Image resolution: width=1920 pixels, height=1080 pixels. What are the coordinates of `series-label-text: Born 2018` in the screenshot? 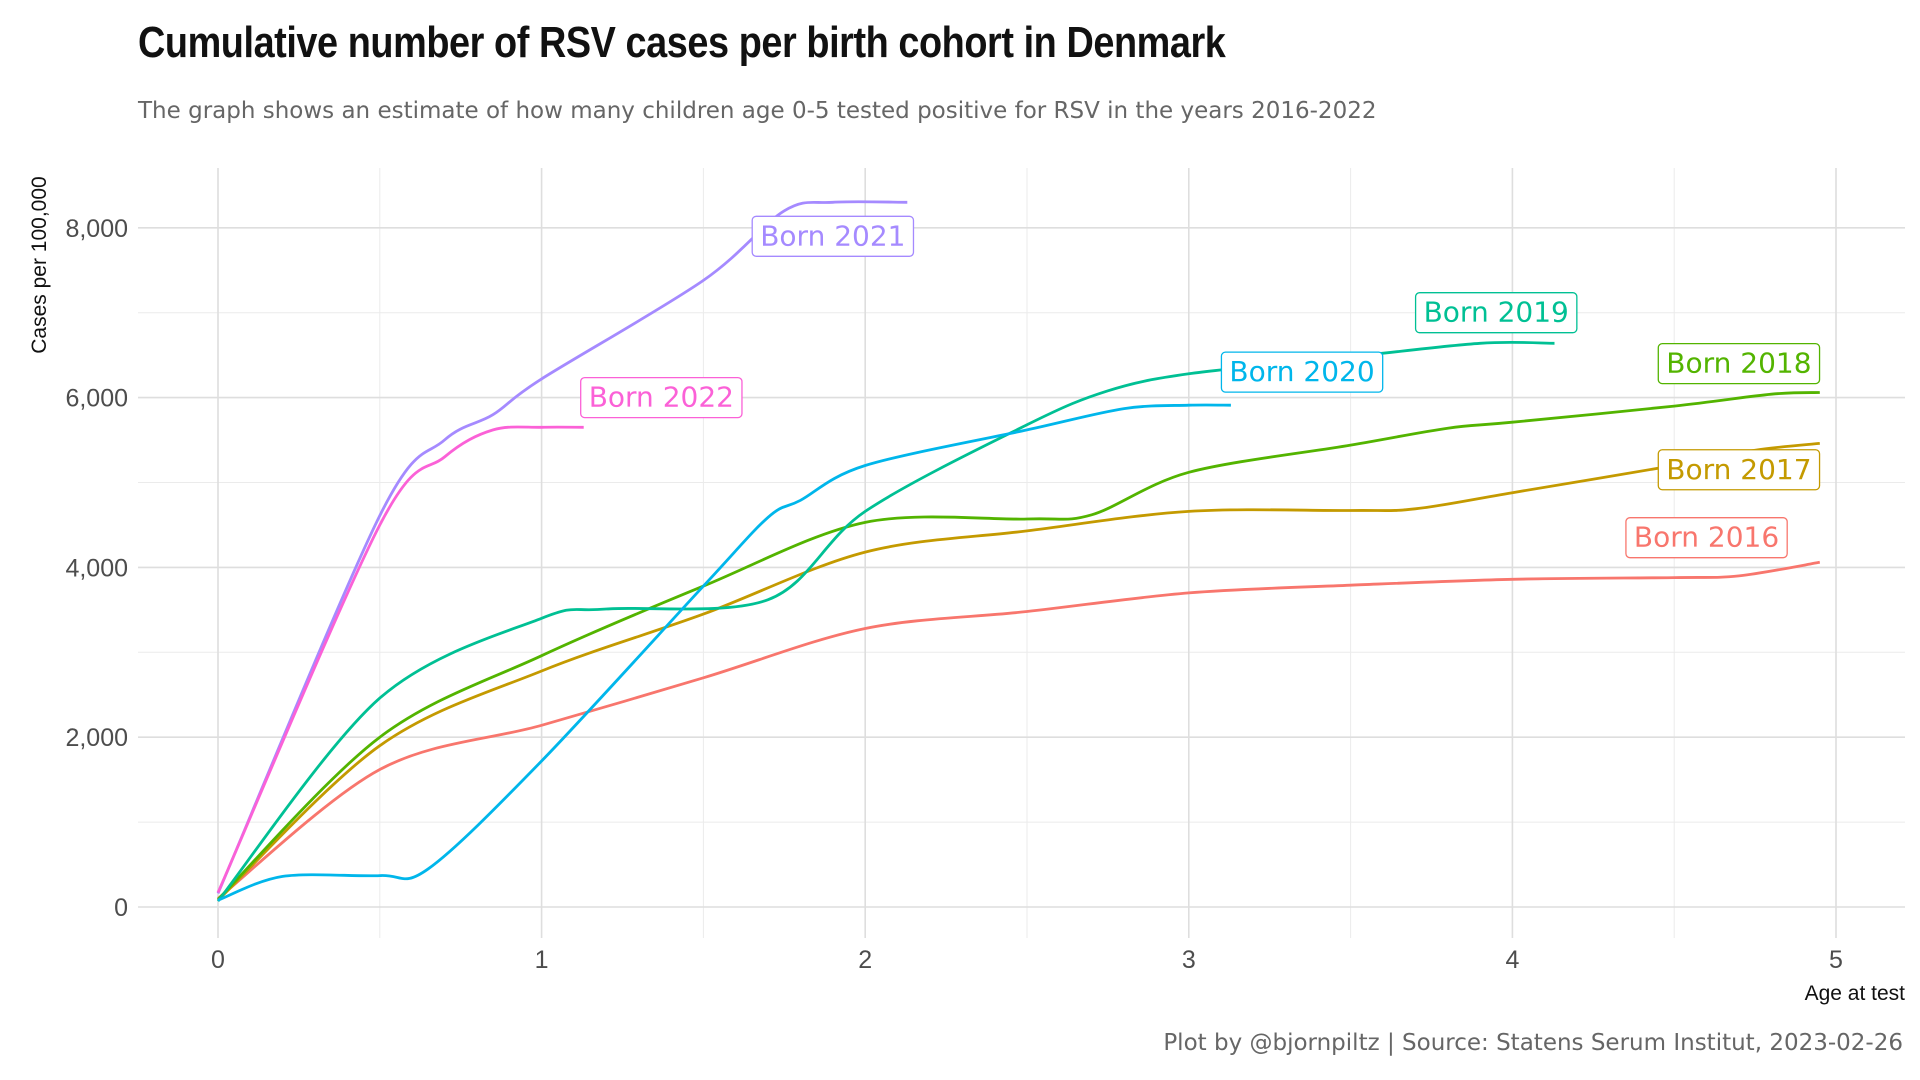 It's located at (1738, 363).